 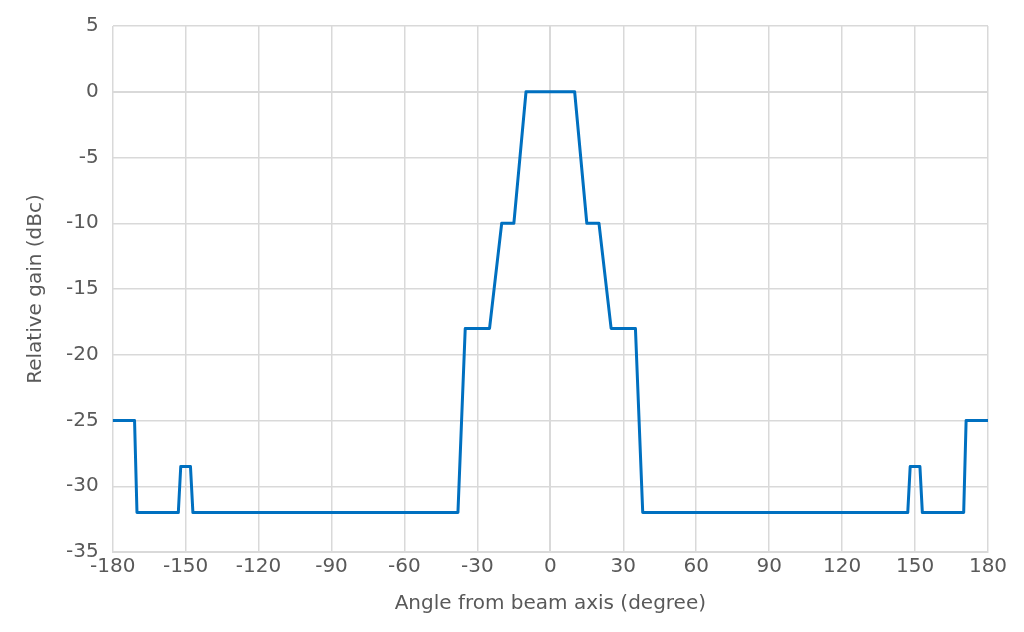 I want to click on x-axis-title: Angle from beam axis (degree), so click(x=550, y=602).